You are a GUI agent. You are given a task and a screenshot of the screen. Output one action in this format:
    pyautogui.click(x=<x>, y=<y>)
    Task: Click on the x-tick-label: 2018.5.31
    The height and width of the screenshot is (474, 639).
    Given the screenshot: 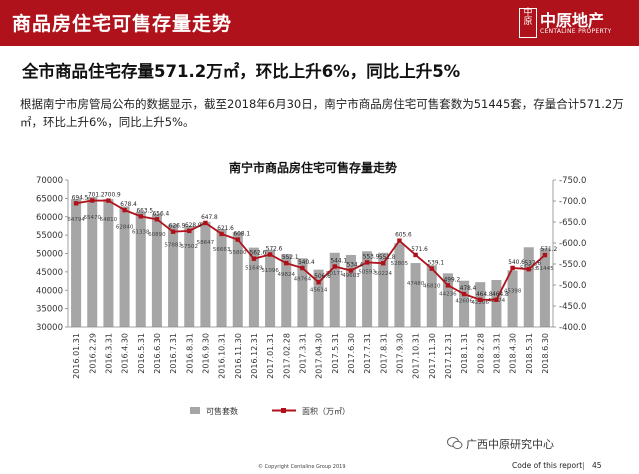 What is the action you would take?
    pyautogui.click(x=529, y=353)
    